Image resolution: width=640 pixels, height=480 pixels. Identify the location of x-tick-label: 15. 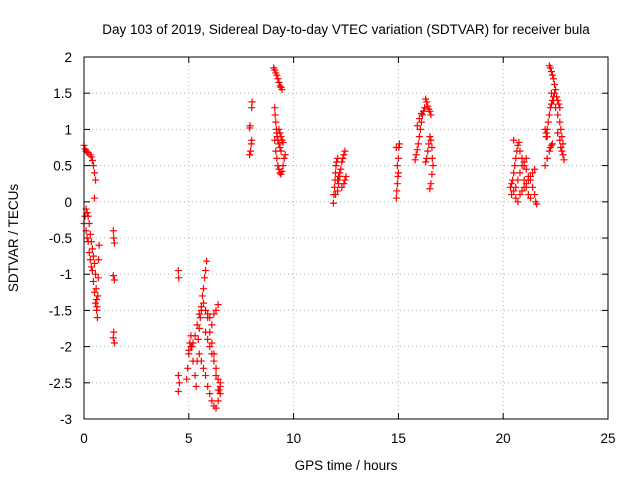
(398, 438).